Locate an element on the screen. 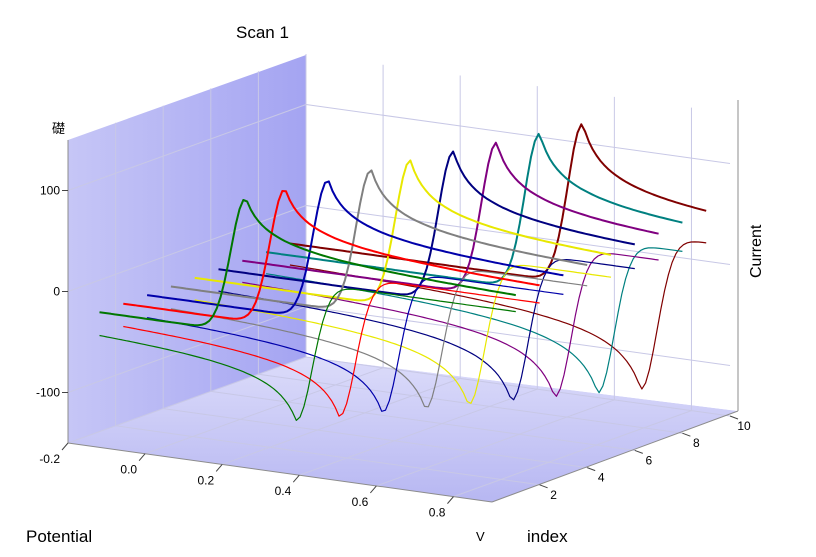  x-tick-label: 0.6 is located at coordinates (360, 502).